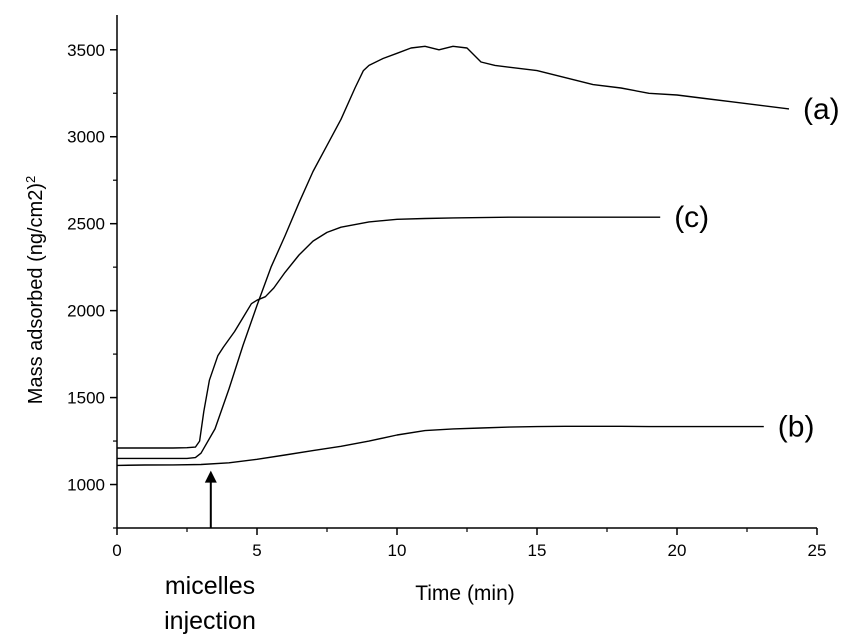 The height and width of the screenshot is (640, 846). What do you see at coordinates (465, 593) in the screenshot?
I see `x-axis-label: Time (min)` at bounding box center [465, 593].